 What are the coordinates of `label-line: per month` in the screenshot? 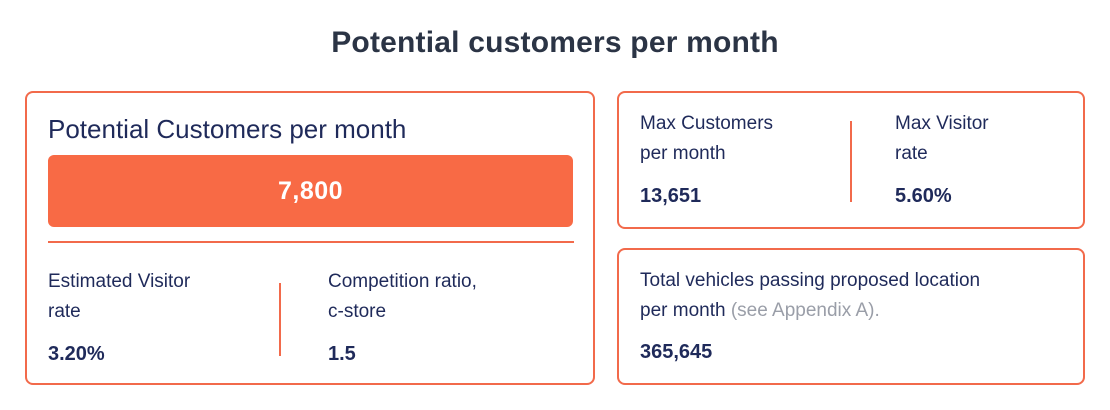 It's located at (683, 153).